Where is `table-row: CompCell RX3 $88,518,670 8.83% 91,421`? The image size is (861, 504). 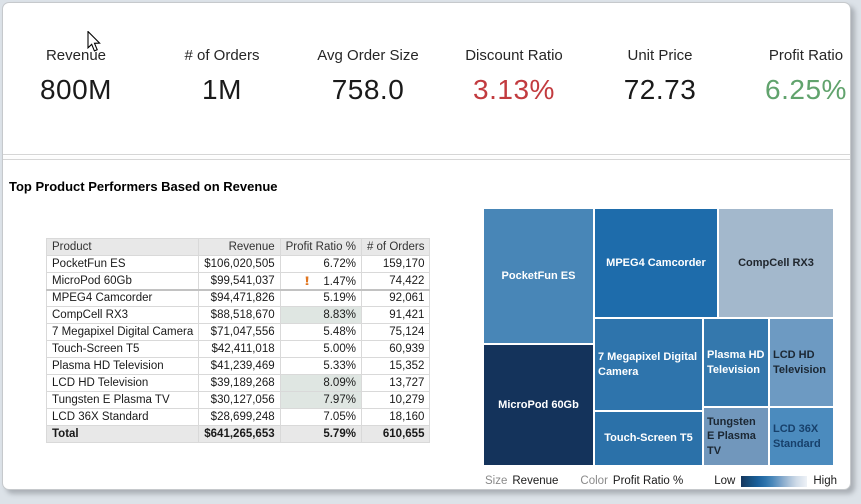
table-row: CompCell RX3 $88,518,670 8.83% 91,421 is located at coordinates (238, 315).